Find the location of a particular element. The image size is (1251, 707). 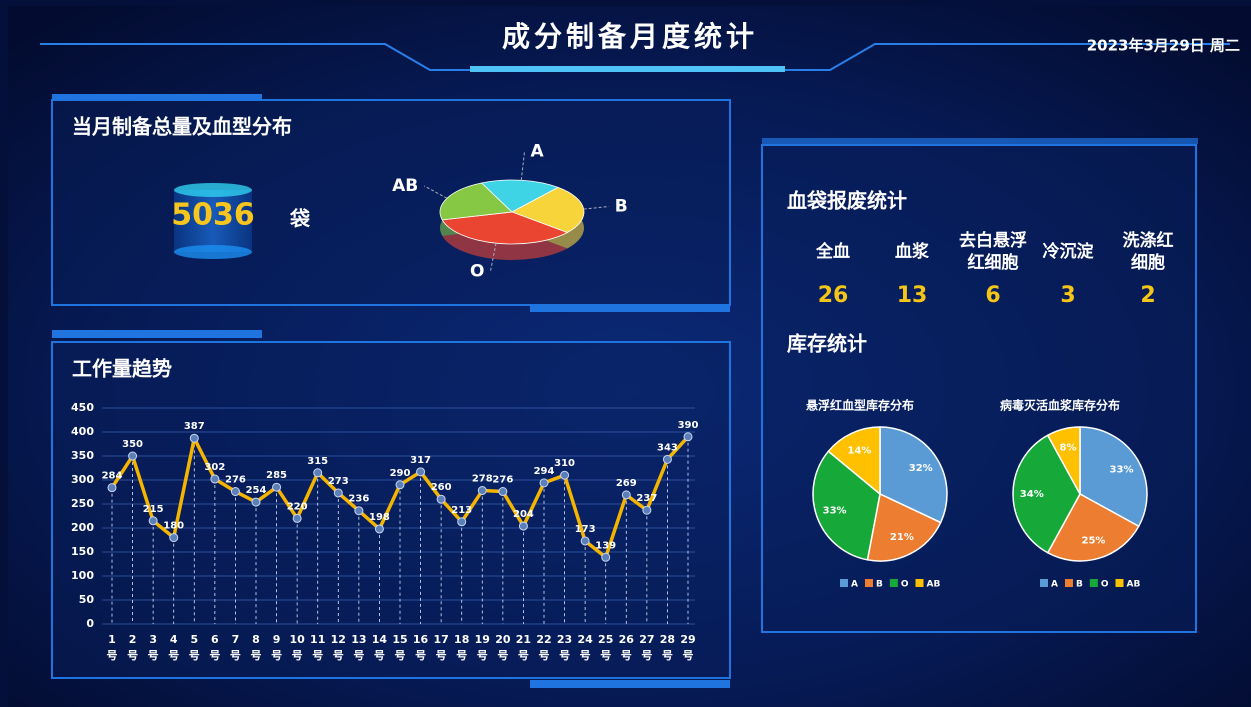

data-label: 34% is located at coordinates (1032, 494).